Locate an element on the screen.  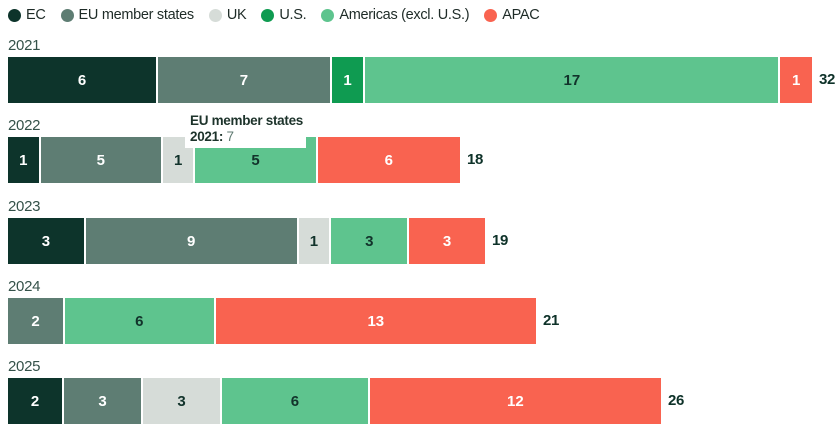
legend-label: EC is located at coordinates (36, 15).